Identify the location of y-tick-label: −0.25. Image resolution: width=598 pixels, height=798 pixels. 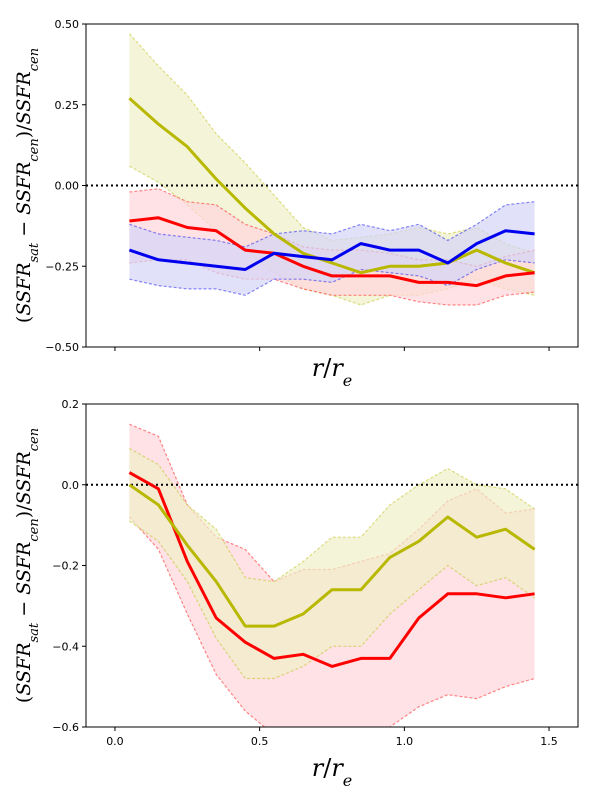
(62, 266).